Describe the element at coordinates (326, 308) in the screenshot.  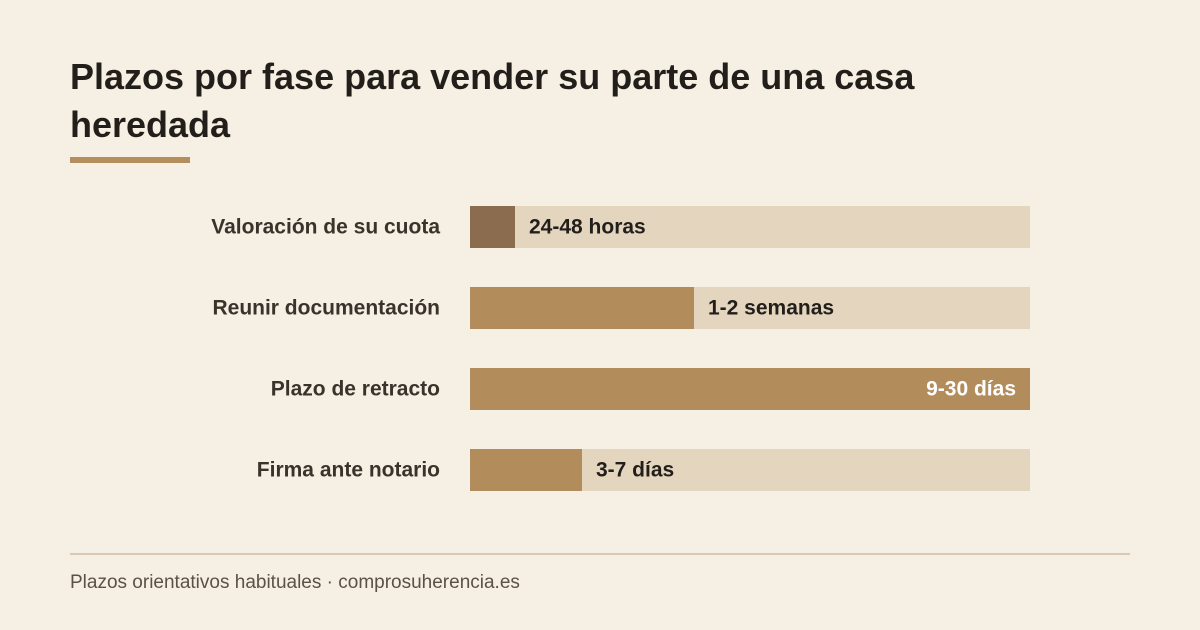
I see `category-label: Reunir documentación` at that location.